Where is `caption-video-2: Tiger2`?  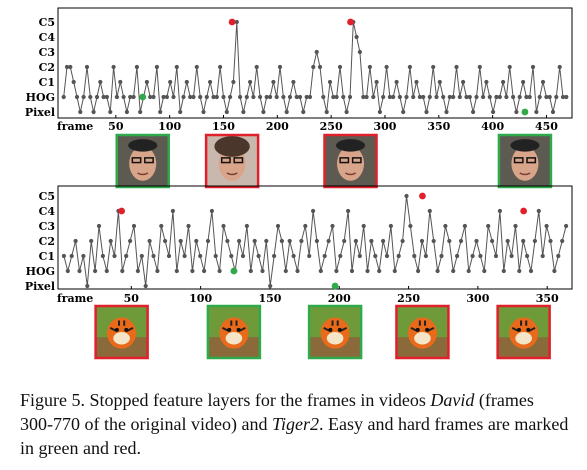
caption-video-2: Tiger2 is located at coordinates (295, 424).